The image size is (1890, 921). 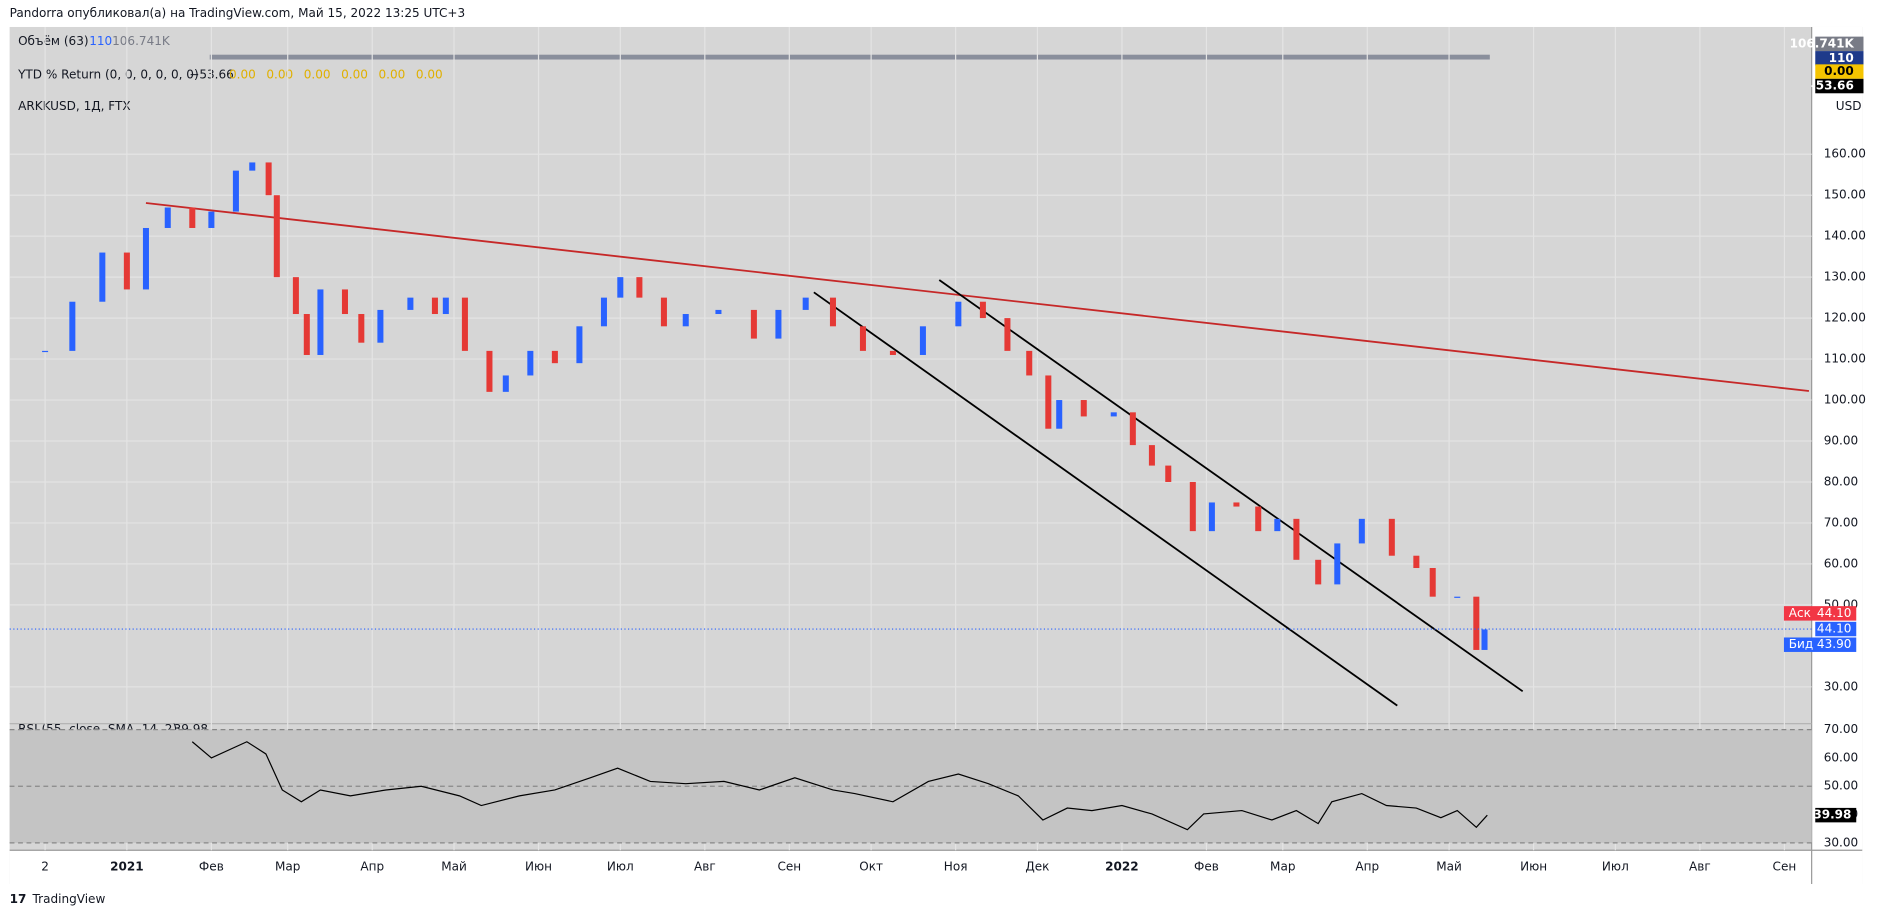 I want to click on x-tick-label: Апр, so click(x=1367, y=867).